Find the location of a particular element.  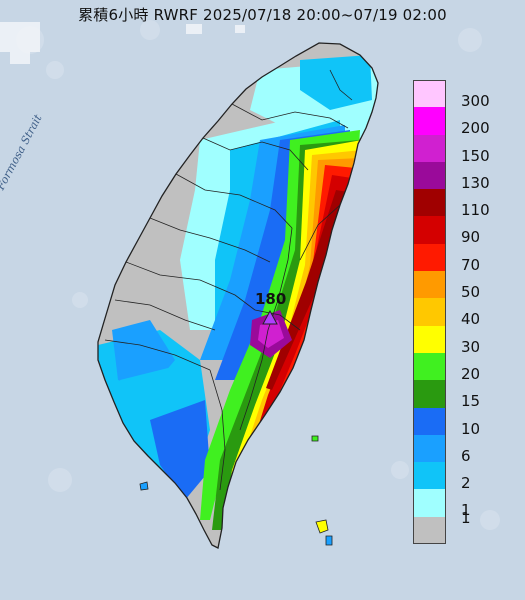

legend-label: 50 is located at coordinates (471, 292).